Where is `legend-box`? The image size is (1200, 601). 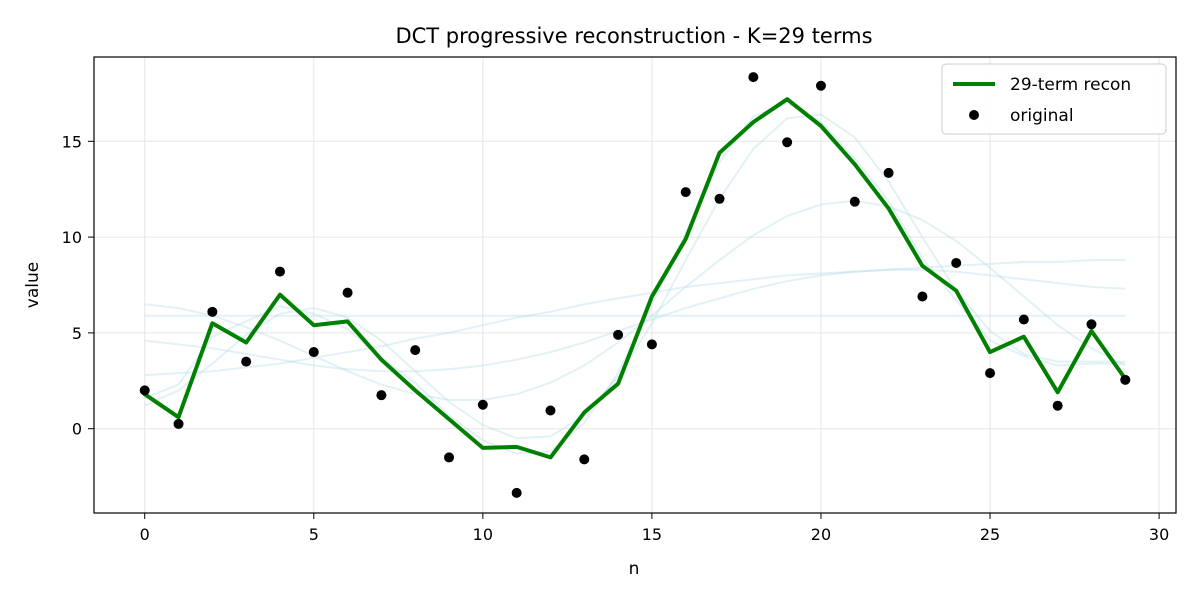 legend-box is located at coordinates (1054, 99).